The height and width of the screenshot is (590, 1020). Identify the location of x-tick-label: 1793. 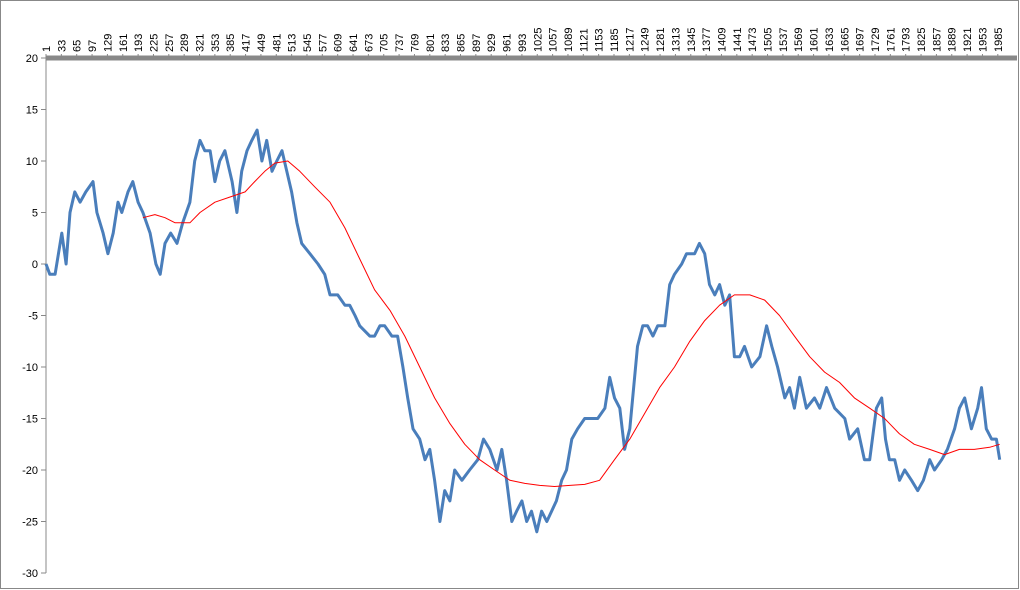
(907, 40).